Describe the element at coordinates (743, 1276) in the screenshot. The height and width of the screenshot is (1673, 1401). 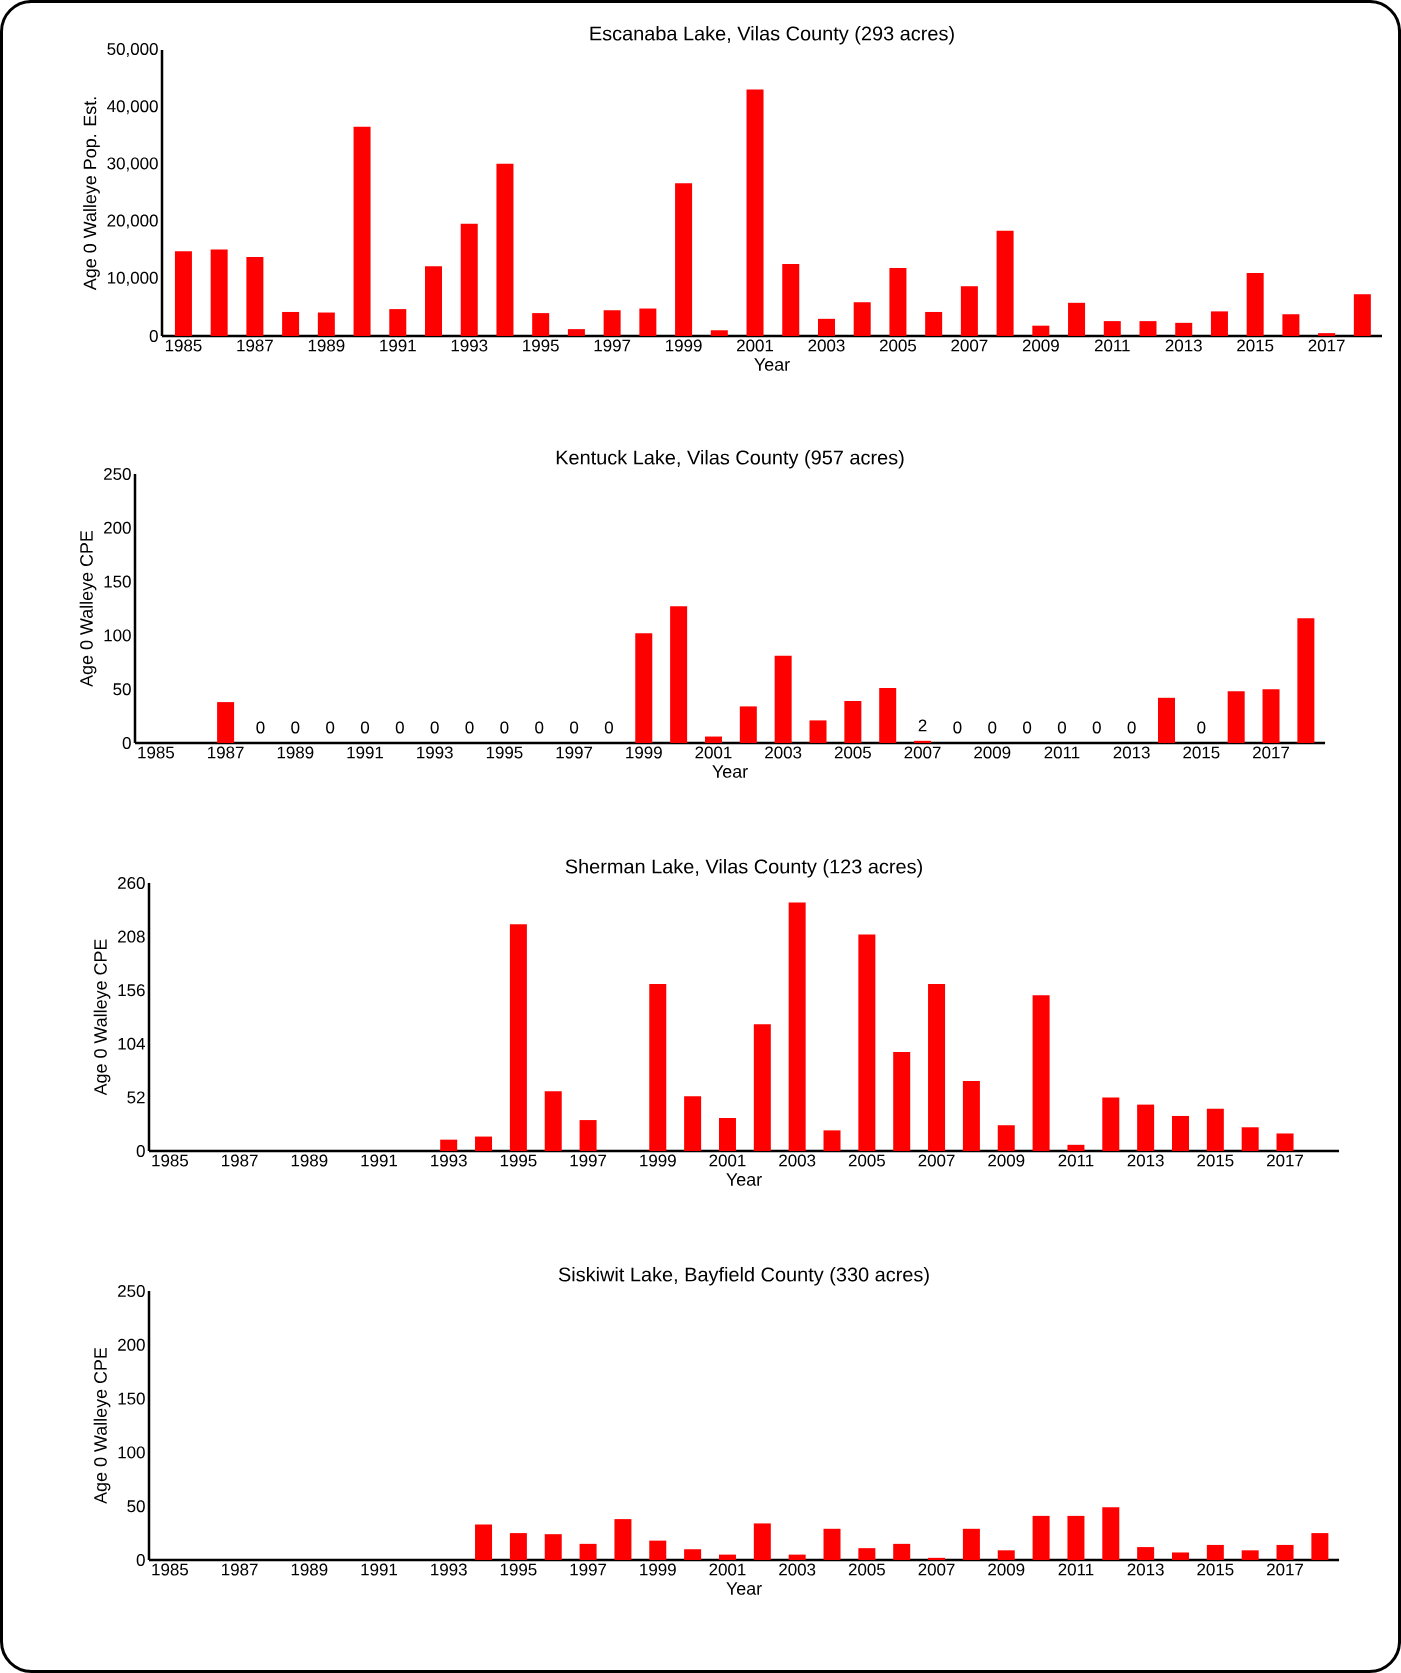
I see `chart-title: Siskiwit Lake, Bayfield County (330 acres)` at that location.